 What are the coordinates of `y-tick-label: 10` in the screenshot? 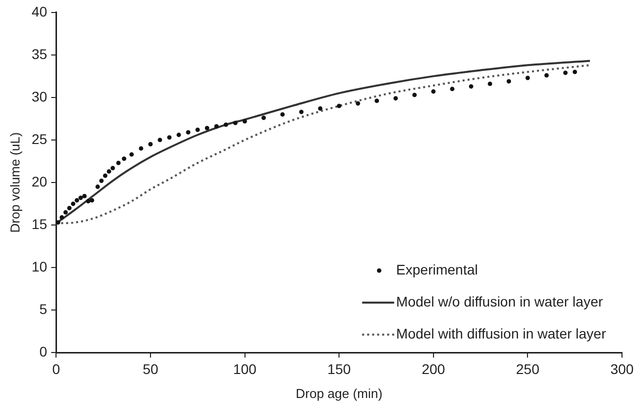 It's located at (40, 266).